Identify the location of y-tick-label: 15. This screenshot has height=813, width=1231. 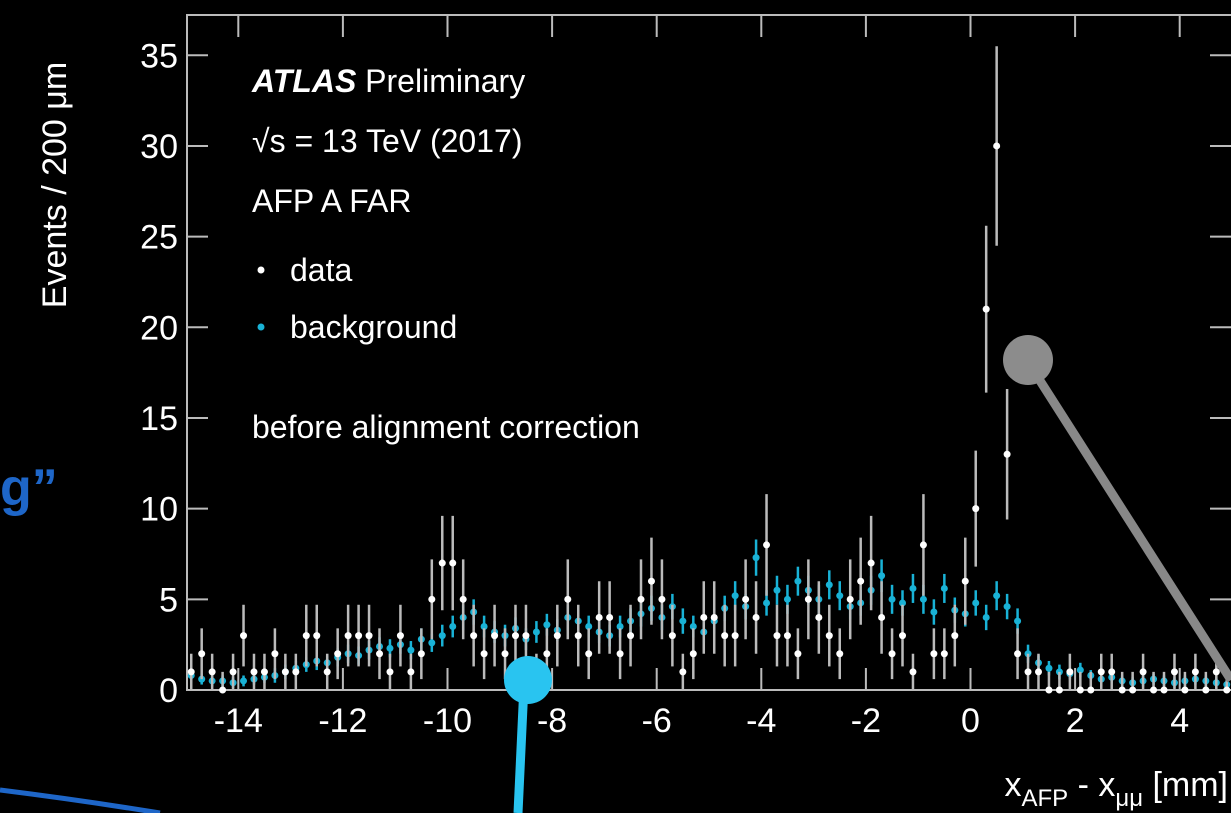
(159, 419).